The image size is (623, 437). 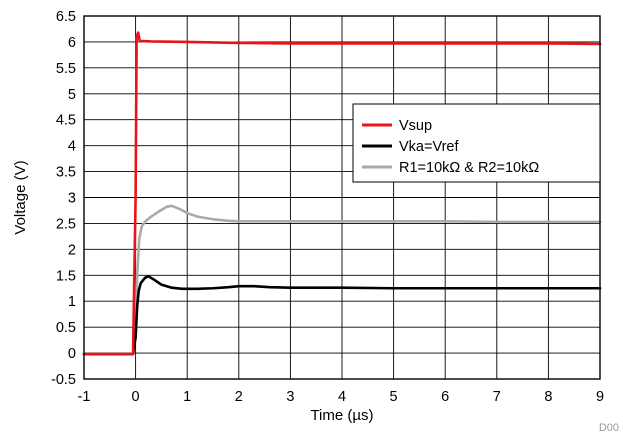 What do you see at coordinates (290, 397) in the screenshot?
I see `x-tick-label: 3` at bounding box center [290, 397].